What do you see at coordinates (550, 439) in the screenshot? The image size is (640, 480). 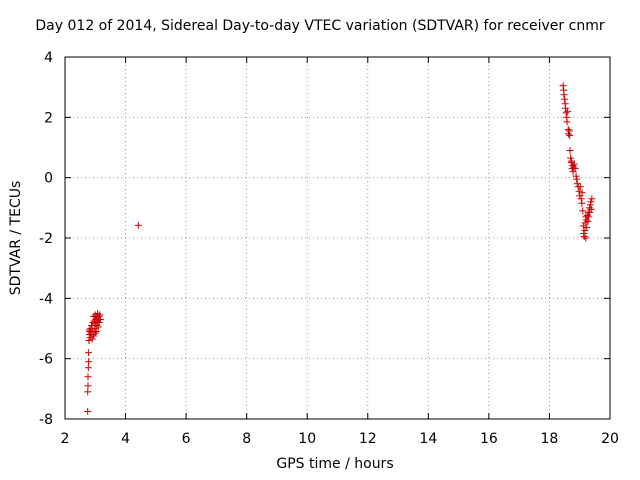 I see `x-tick-label: 18` at bounding box center [550, 439].